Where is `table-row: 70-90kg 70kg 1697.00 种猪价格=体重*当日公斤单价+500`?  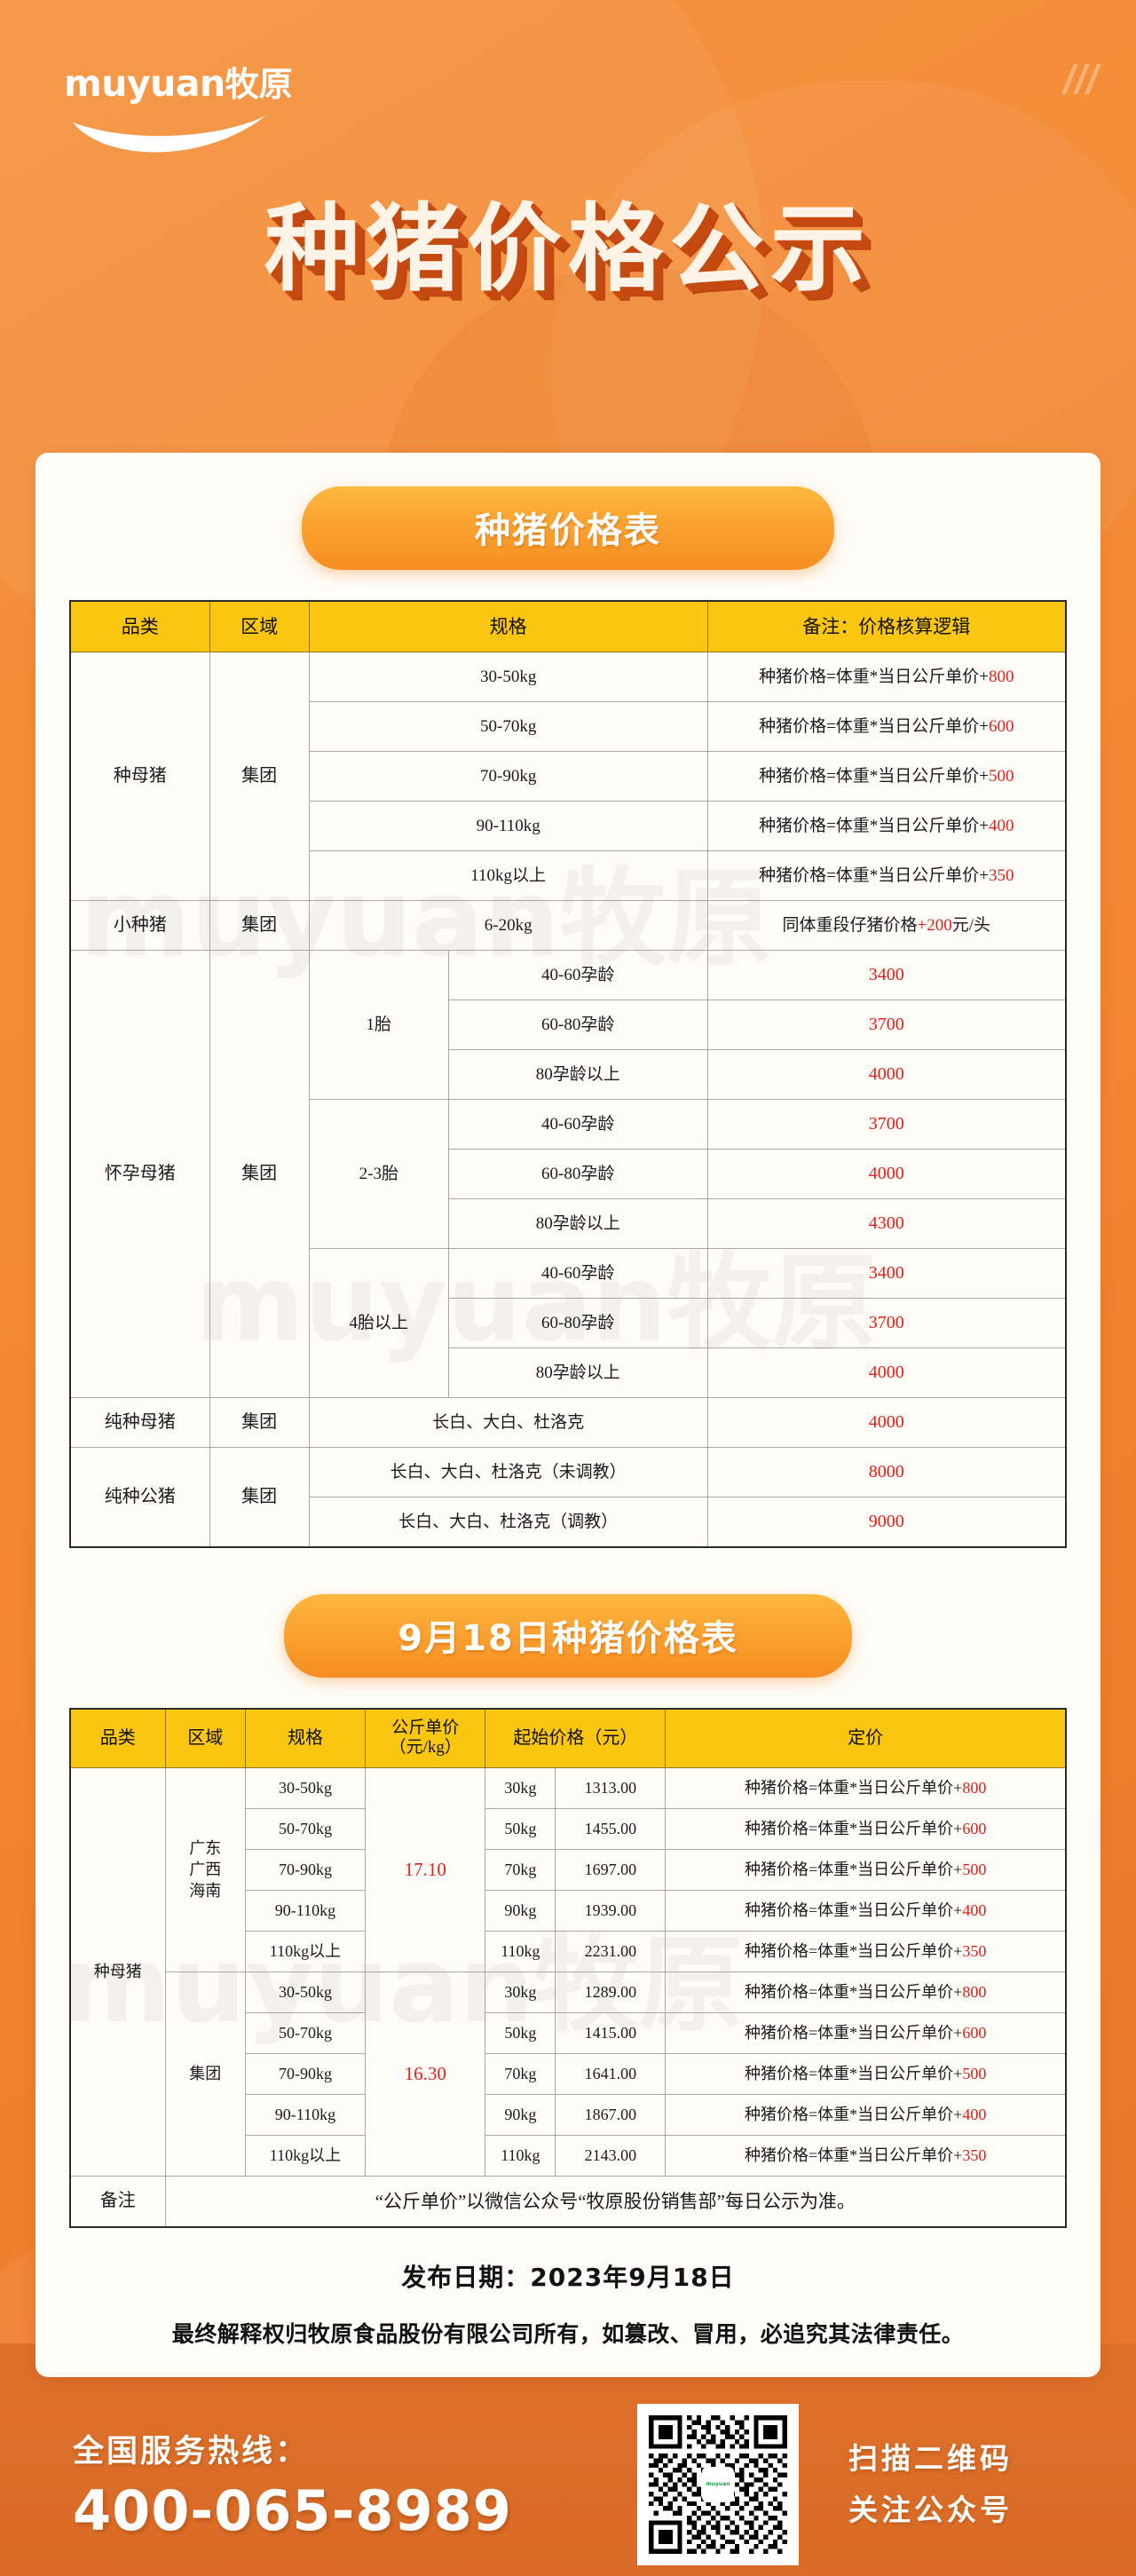
table-row: 70-90kg 70kg 1697.00 种猪价格=体重*当日公斤单价+500 is located at coordinates (568, 1869).